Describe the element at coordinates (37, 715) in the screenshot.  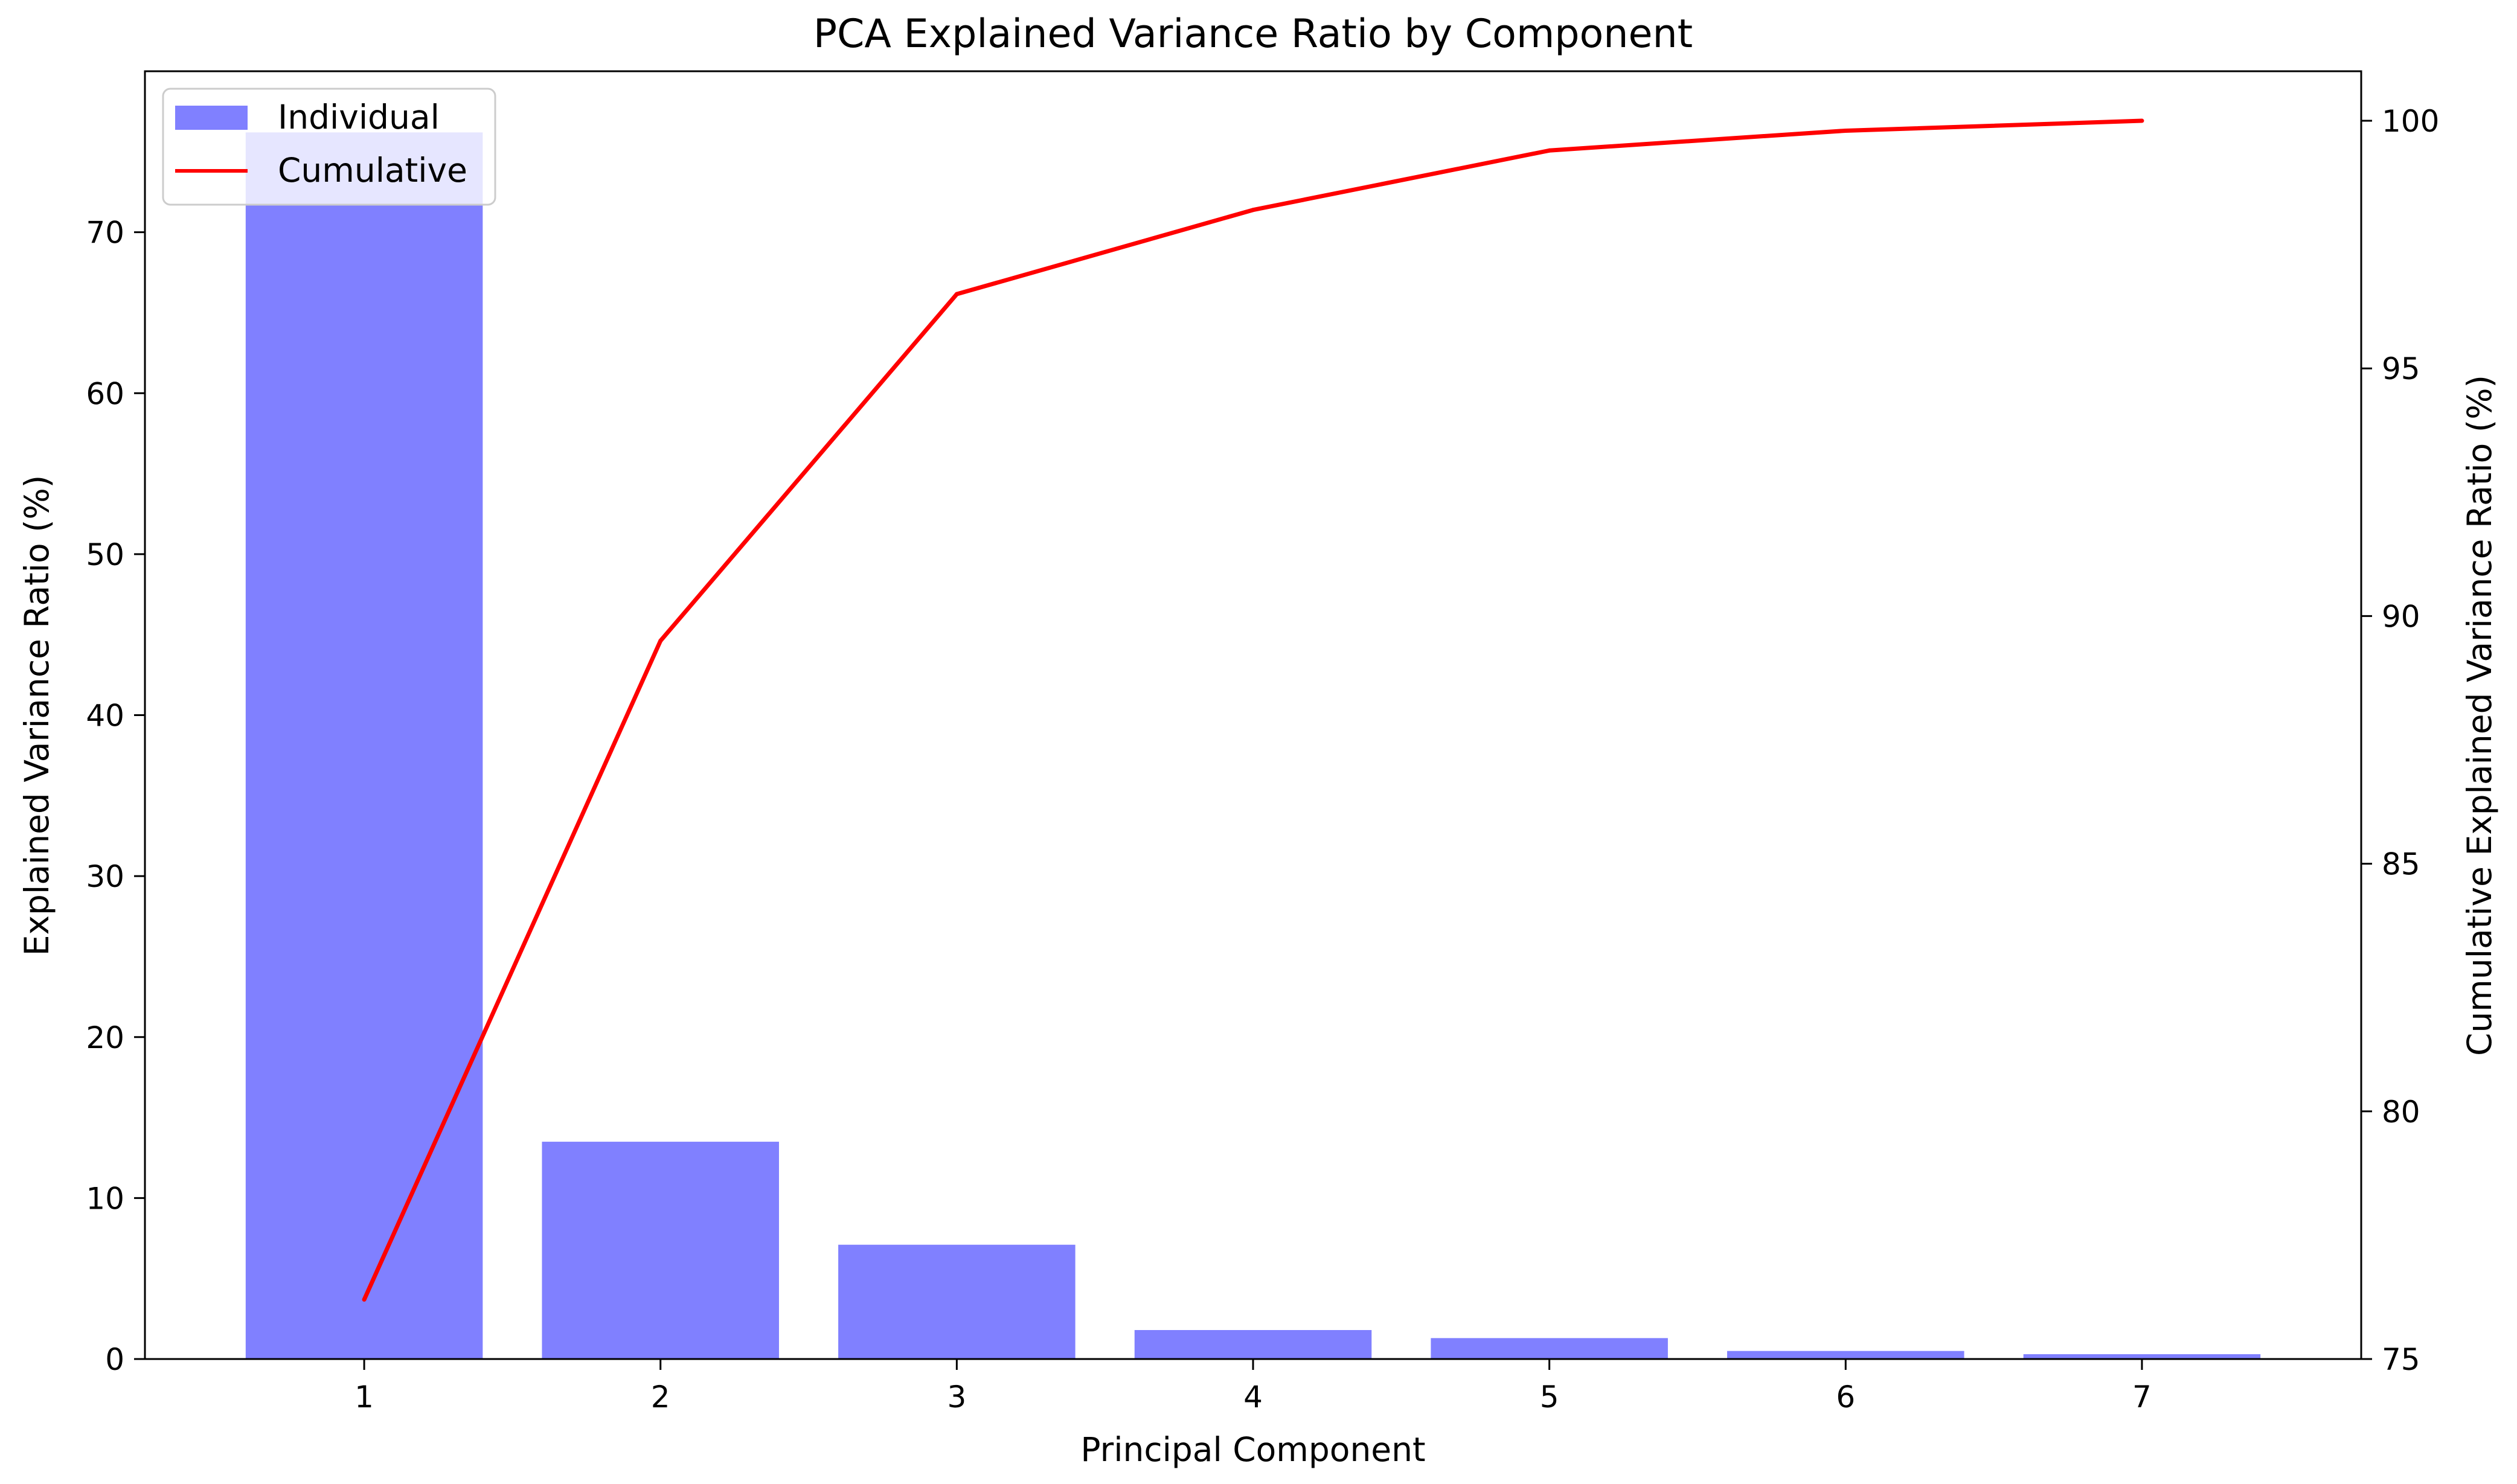
I see `y-axis-label: Explained Variance Ratio (%)` at that location.